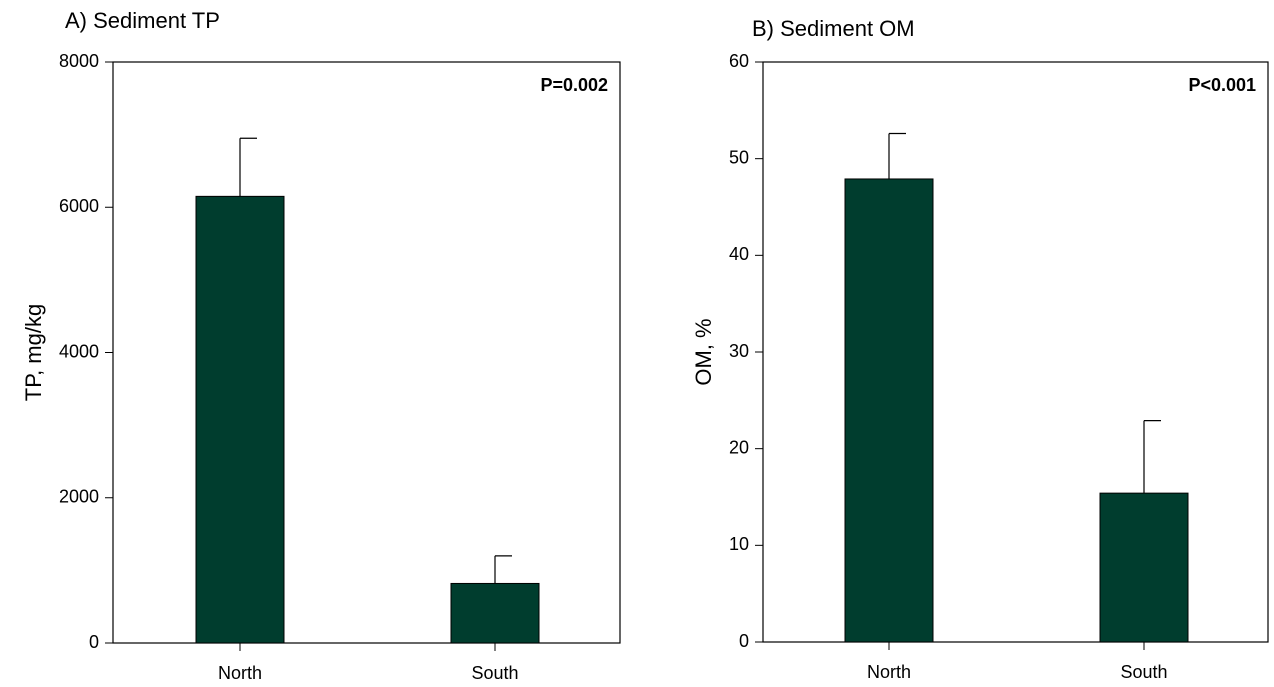 The image size is (1274, 687). I want to click on y-axis-label: OM, %, so click(703, 351).